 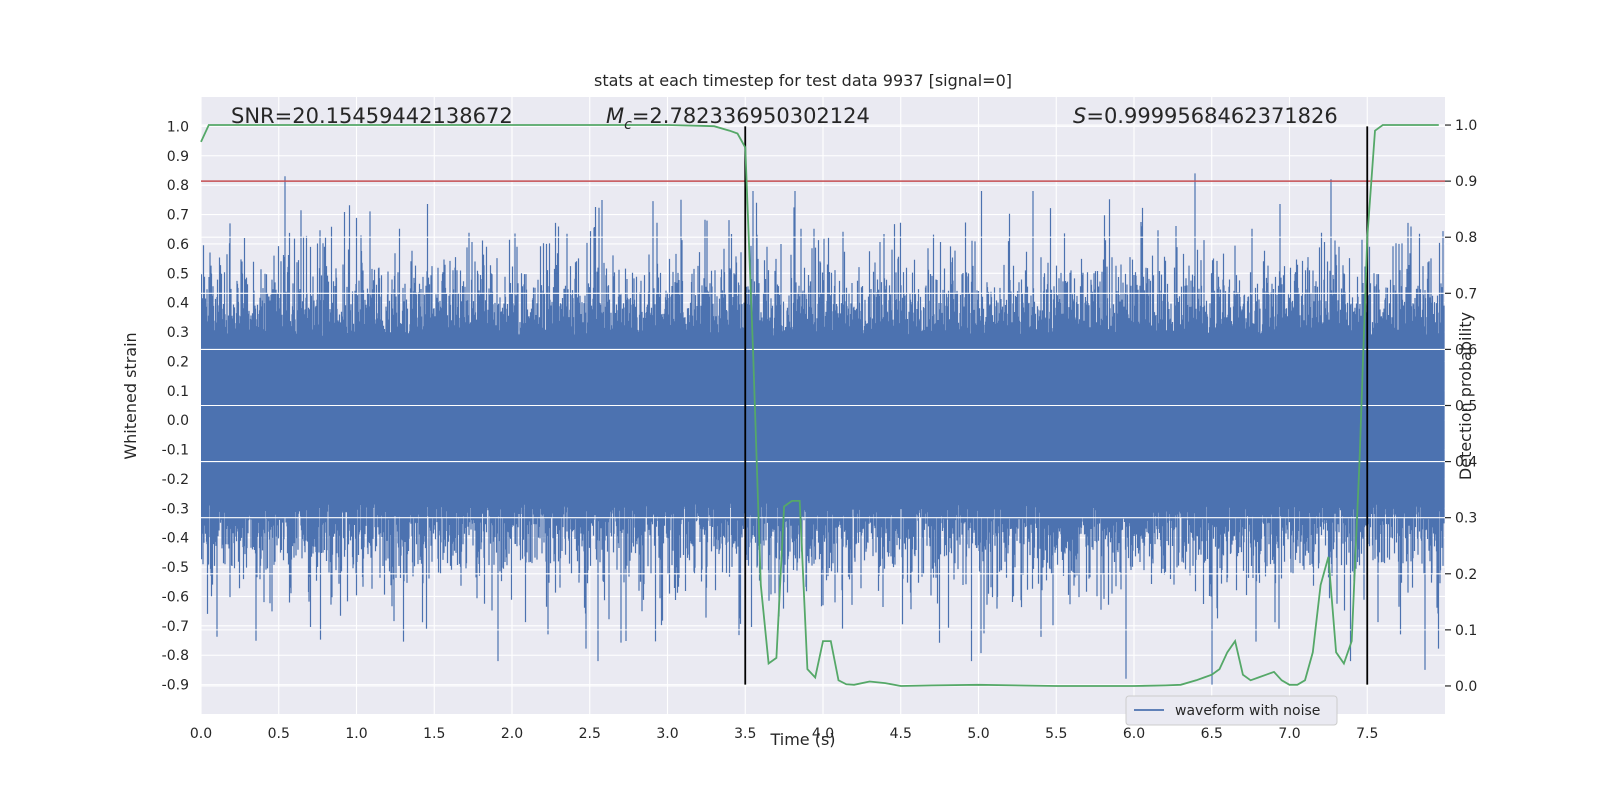 What do you see at coordinates (1466, 350) in the screenshot?
I see `right-y-tick-label: 0.6` at bounding box center [1466, 350].